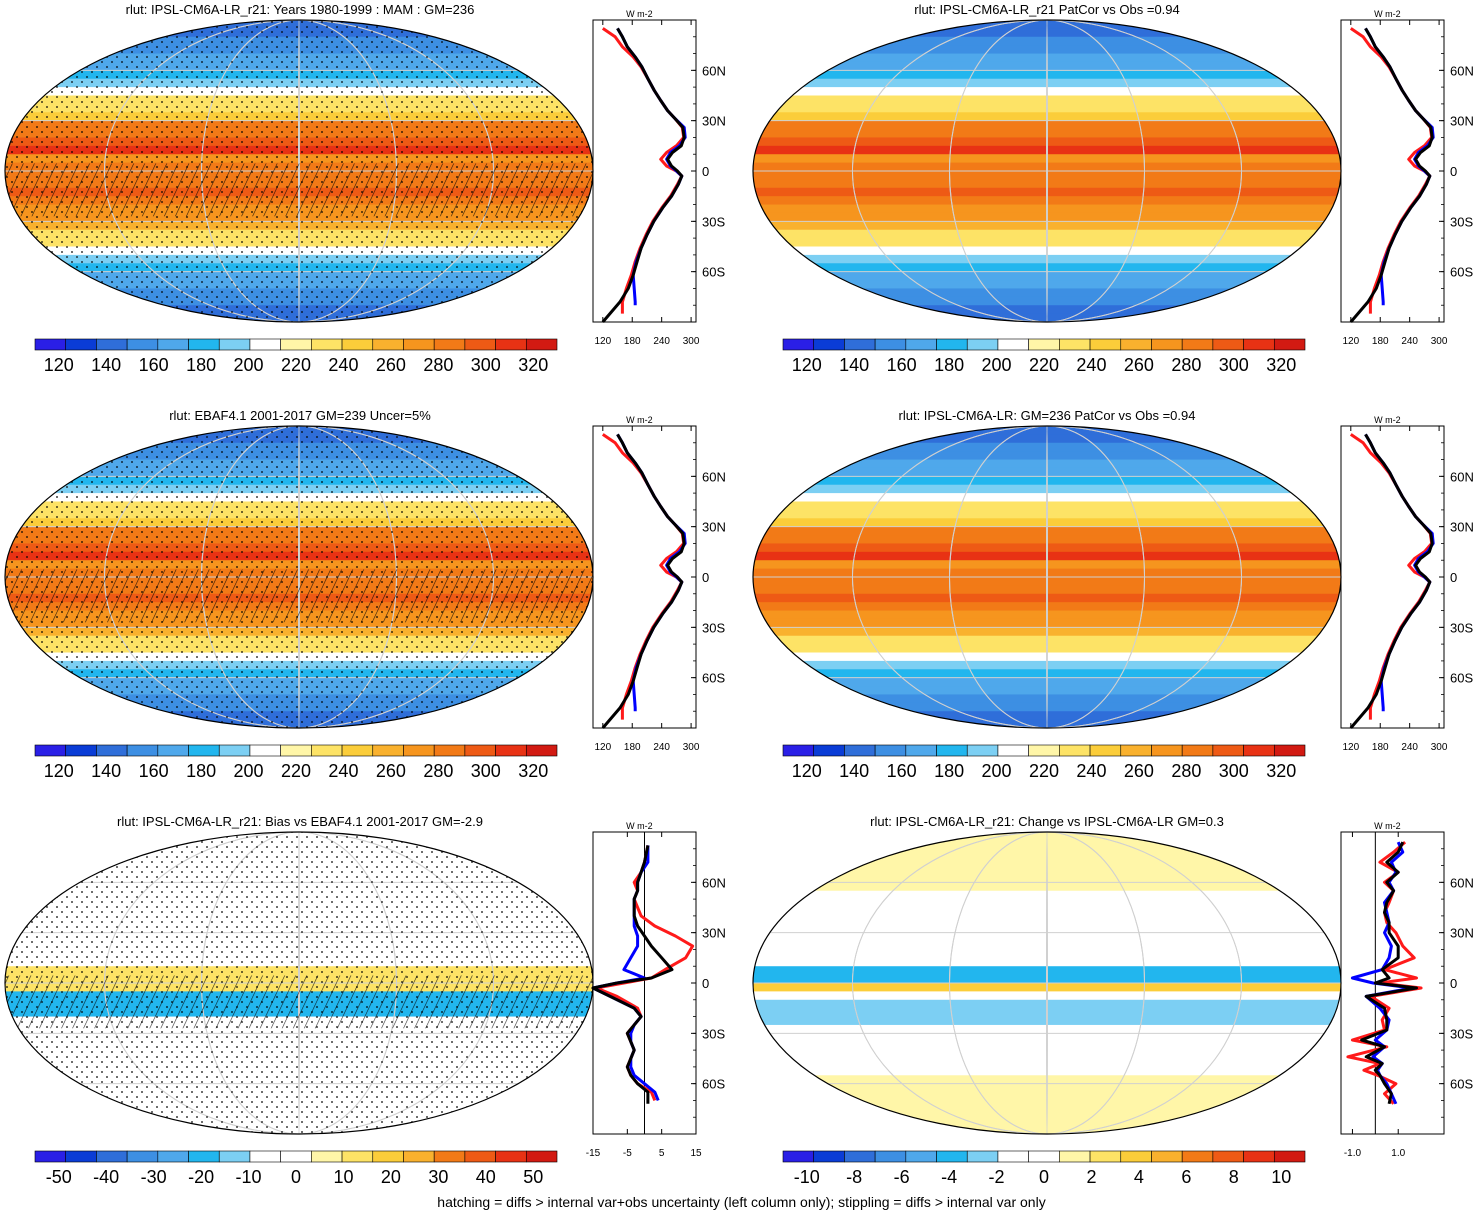 This screenshot has height=1215, width=1483. I want to click on profile-x-label: -5, so click(627, 1153).